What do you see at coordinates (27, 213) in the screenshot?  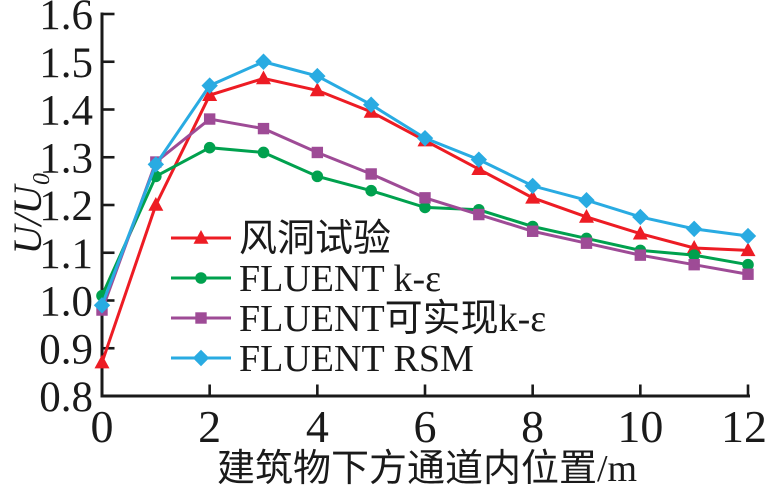 I see `y-axis-title: U/U₀` at bounding box center [27, 213].